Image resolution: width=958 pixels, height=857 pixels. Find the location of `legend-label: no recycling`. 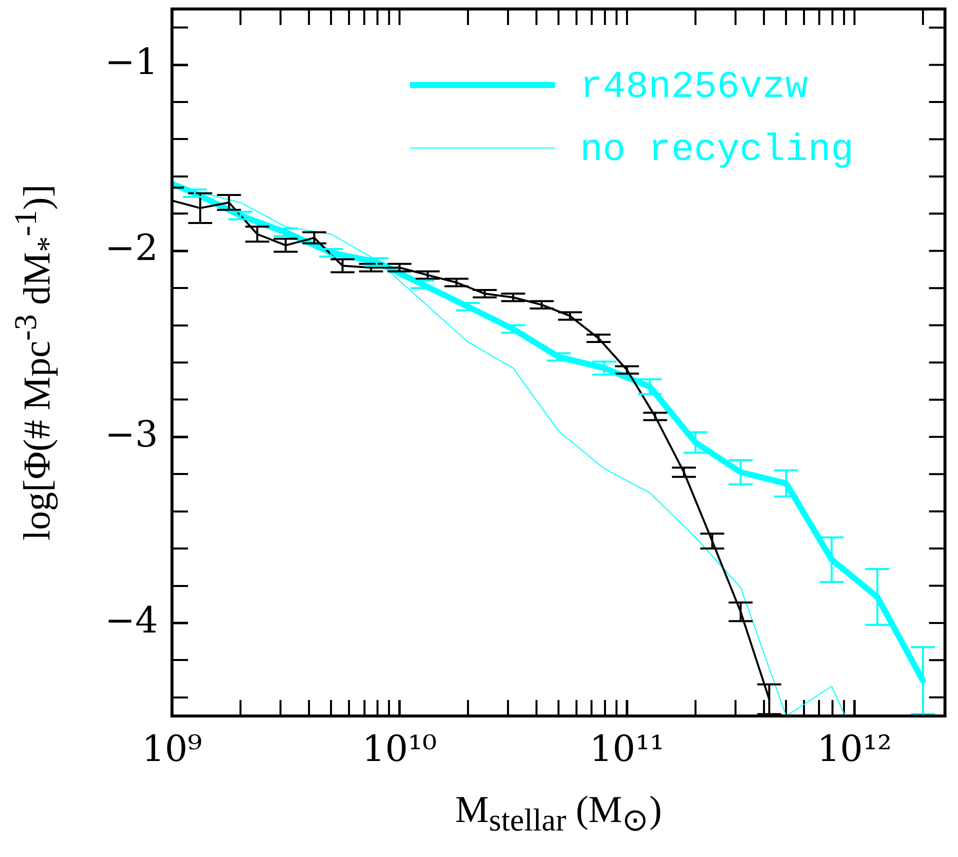

legend-label: no recycling is located at coordinates (717, 150).